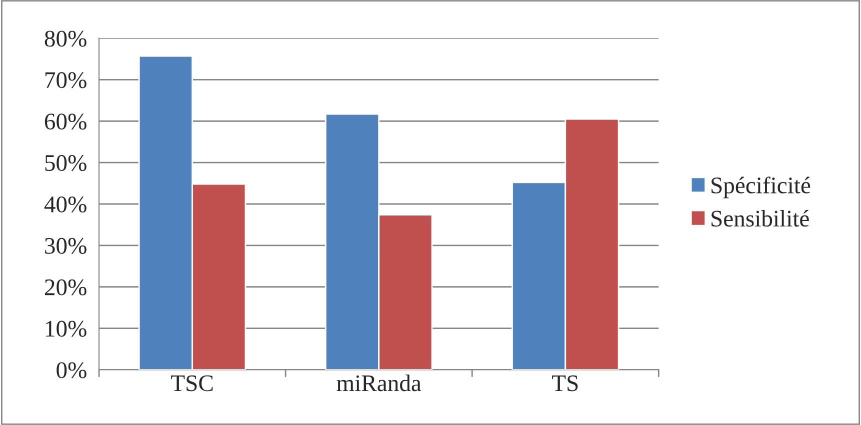  What do you see at coordinates (760, 218) in the screenshot?
I see `legend-label: Sensibilité` at bounding box center [760, 218].